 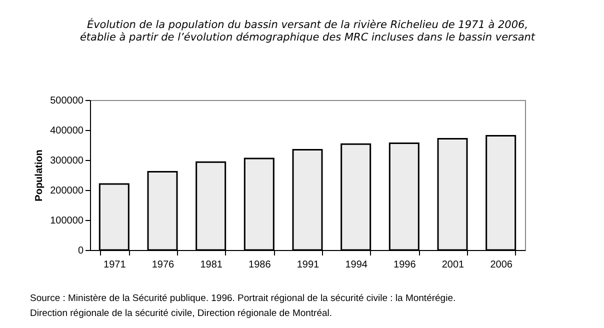 I want to click on y-tick-label: 500000, so click(x=67, y=101).